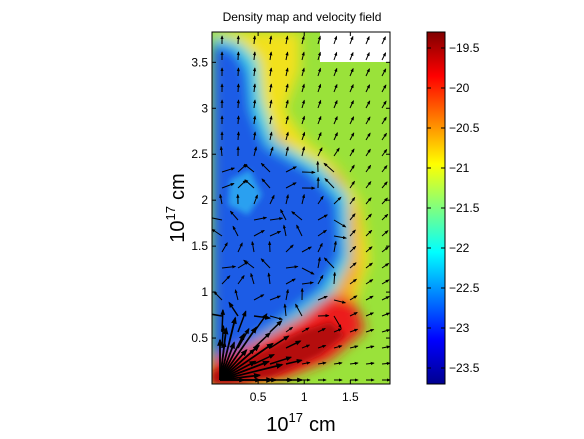  I want to click on colorbar-ticks: −19.5 −20 −20.5 −21 −21.5 −22 −22.5 −23 −23.5, so click(453, 208).